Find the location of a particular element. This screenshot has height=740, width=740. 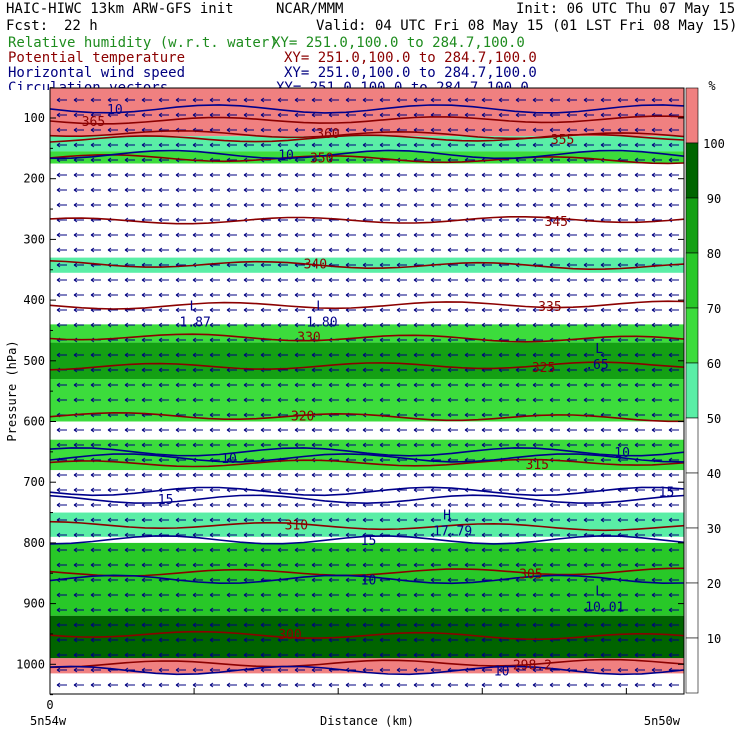

colorbar-label: 40 is located at coordinates (714, 474).